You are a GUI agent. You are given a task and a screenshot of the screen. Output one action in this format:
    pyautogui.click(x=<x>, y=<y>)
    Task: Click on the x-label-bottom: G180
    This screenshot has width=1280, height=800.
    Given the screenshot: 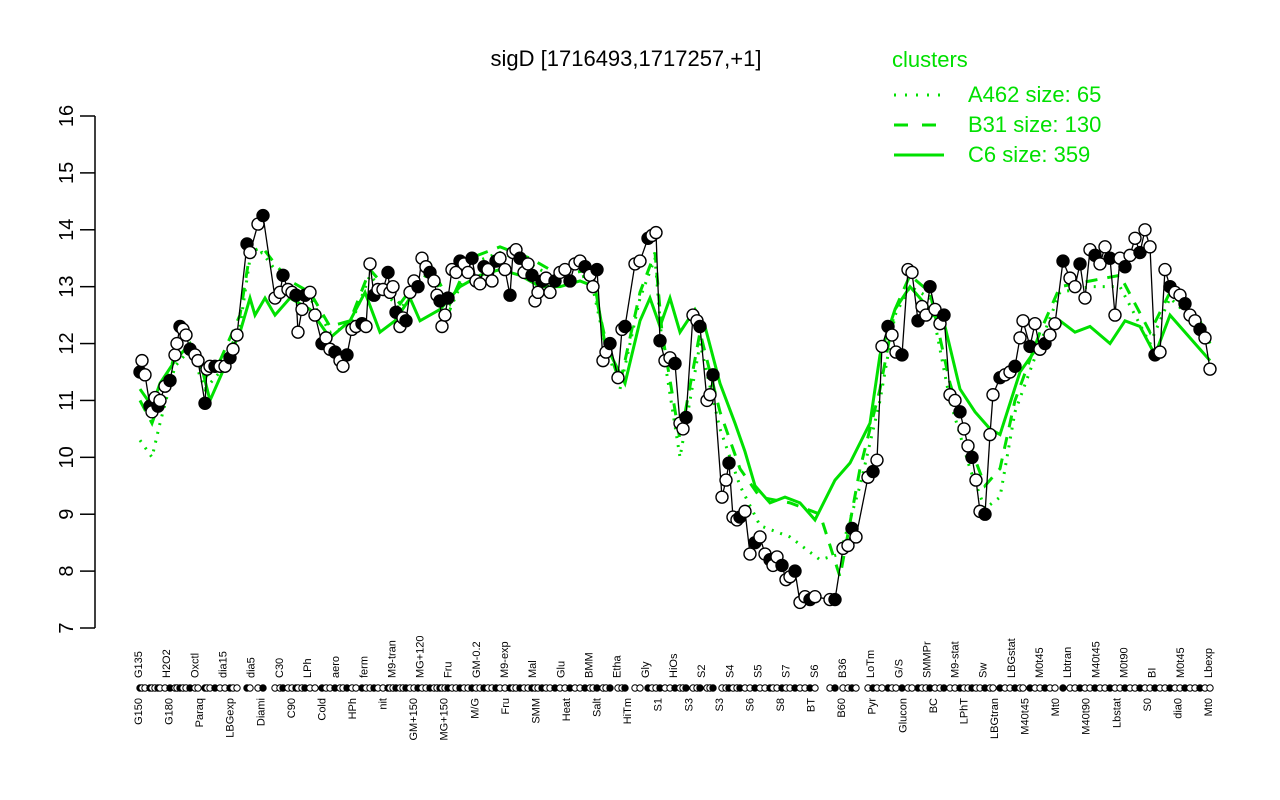 What is the action you would take?
    pyautogui.click(x=170, y=711)
    